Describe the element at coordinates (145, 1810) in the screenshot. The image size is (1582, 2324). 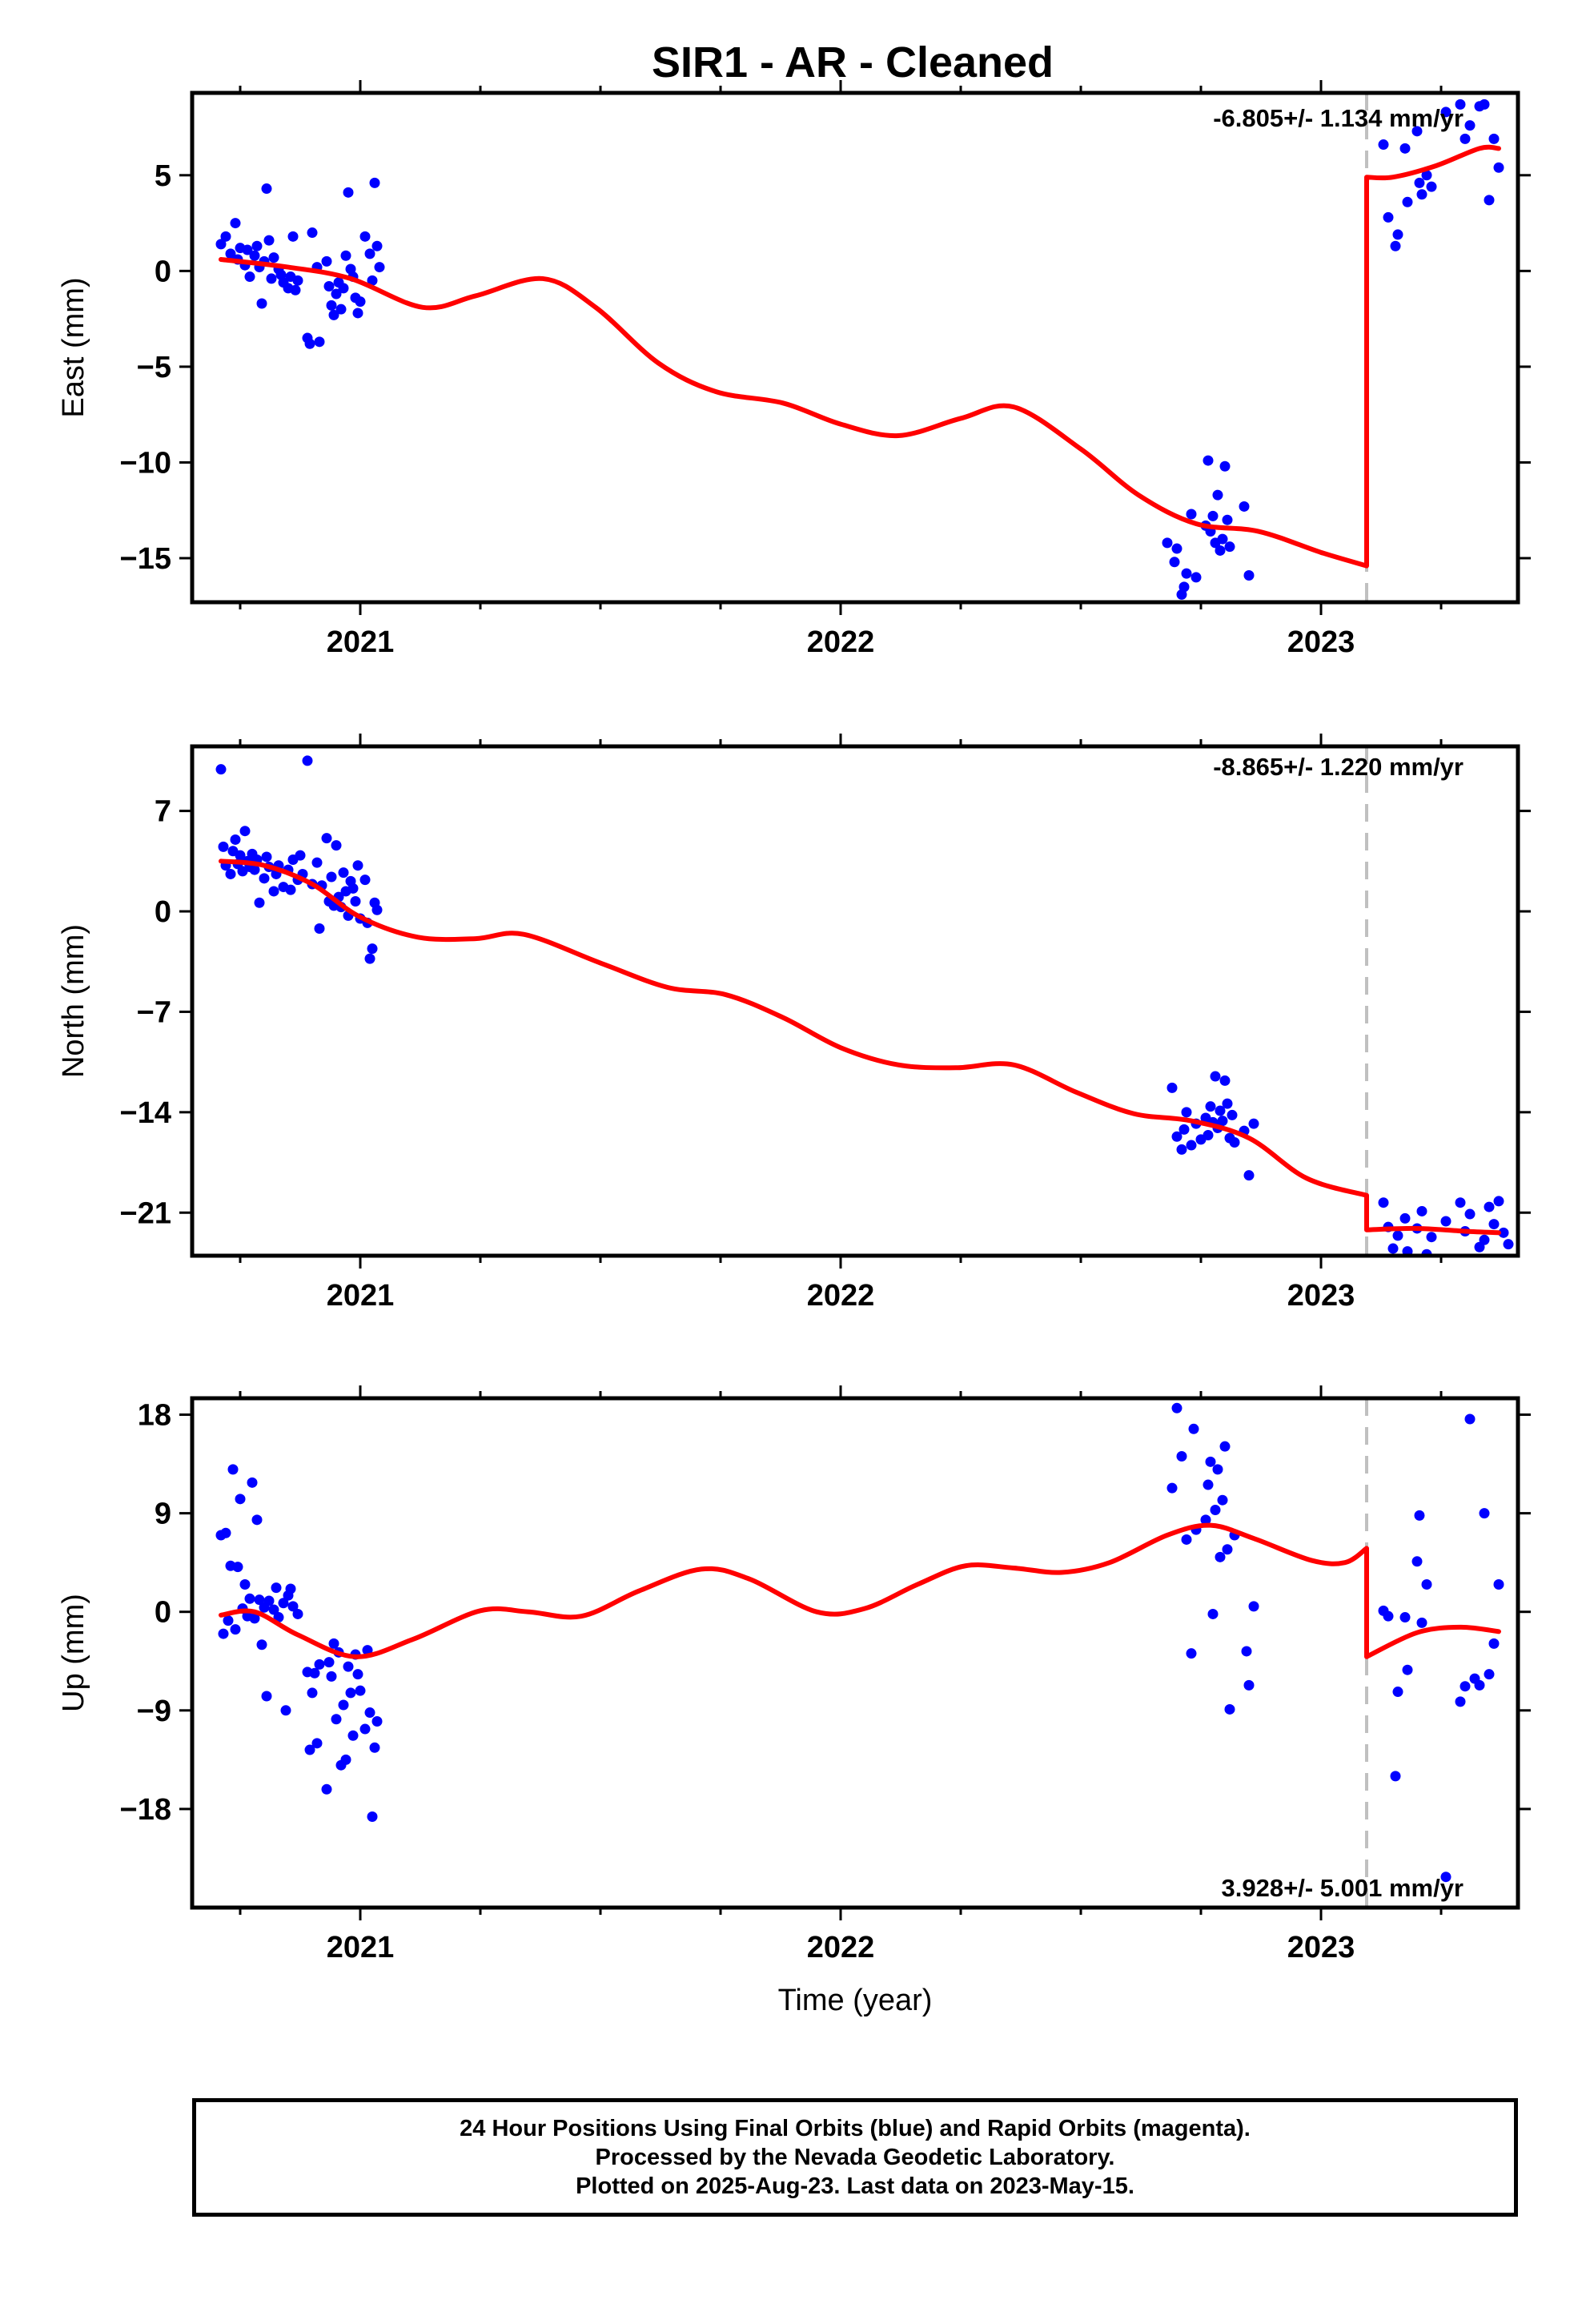
I see `y-tick-label: −18` at that location.